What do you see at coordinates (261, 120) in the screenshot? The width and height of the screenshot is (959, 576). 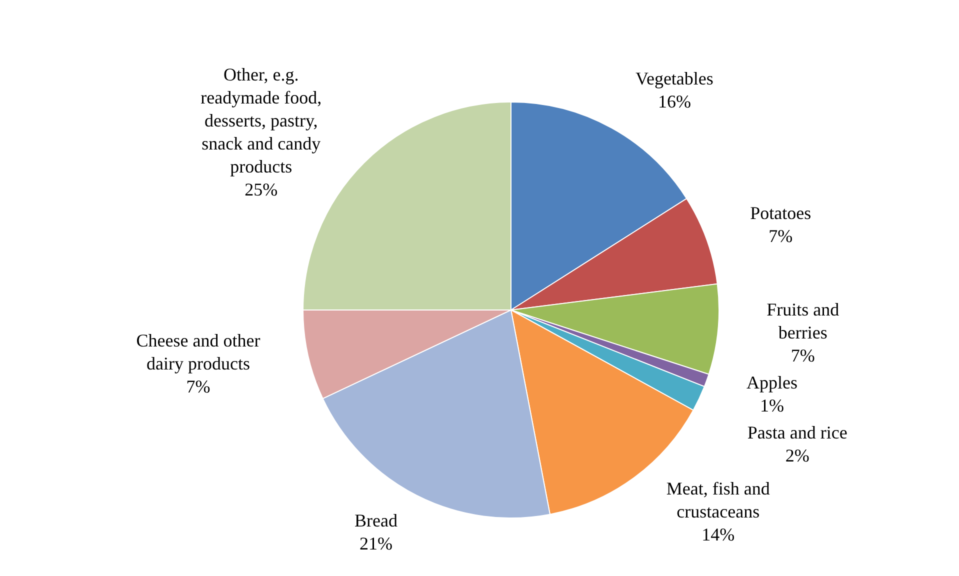 I see `slice-label: Other, e.g. readymade food, desserts, pastry, snack and candy products` at bounding box center [261, 120].